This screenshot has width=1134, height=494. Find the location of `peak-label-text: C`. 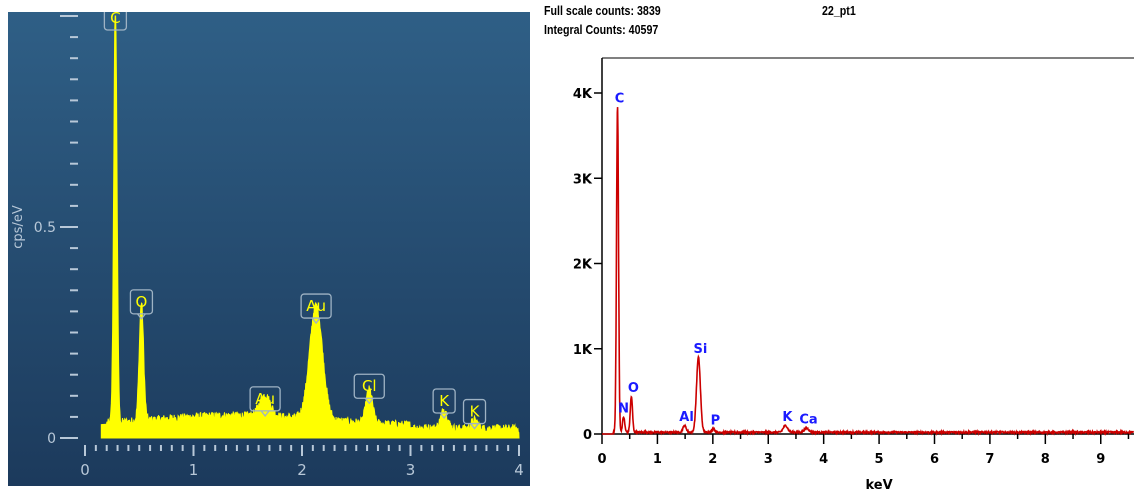

peak-label-text: C is located at coordinates (115, 19).